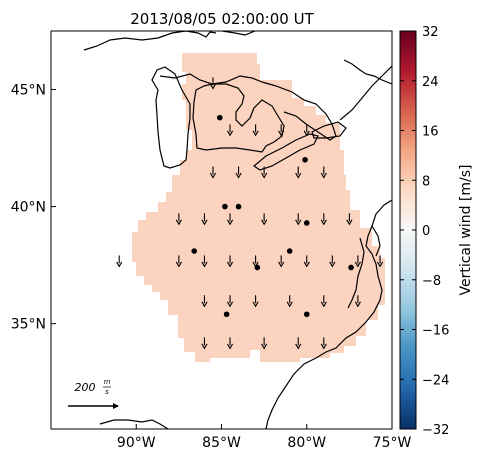 The height and width of the screenshot is (464, 484). Describe the element at coordinates (238, 33) in the screenshot. I see `lake-superior-upper-shore` at that location.